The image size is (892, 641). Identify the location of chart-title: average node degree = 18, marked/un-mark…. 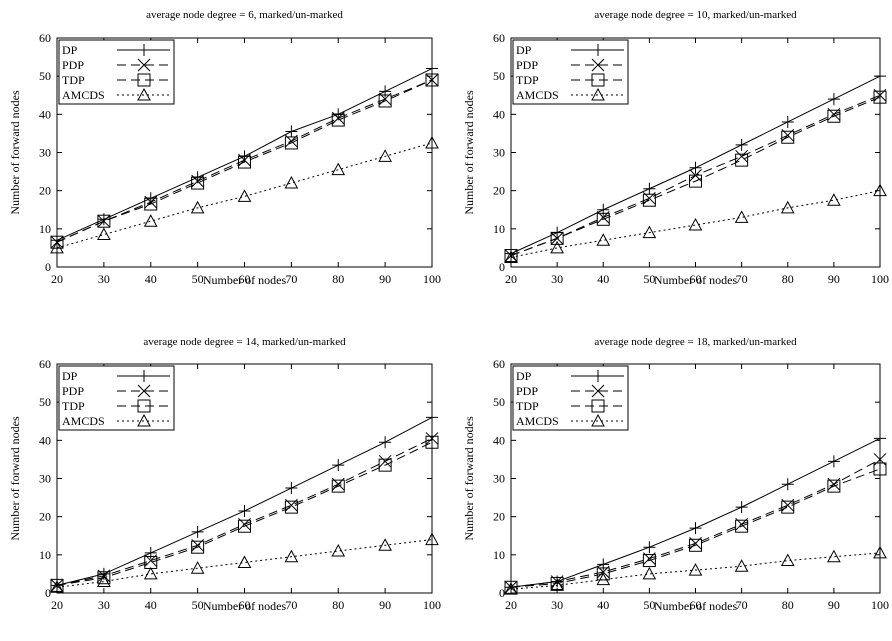
(695, 342).